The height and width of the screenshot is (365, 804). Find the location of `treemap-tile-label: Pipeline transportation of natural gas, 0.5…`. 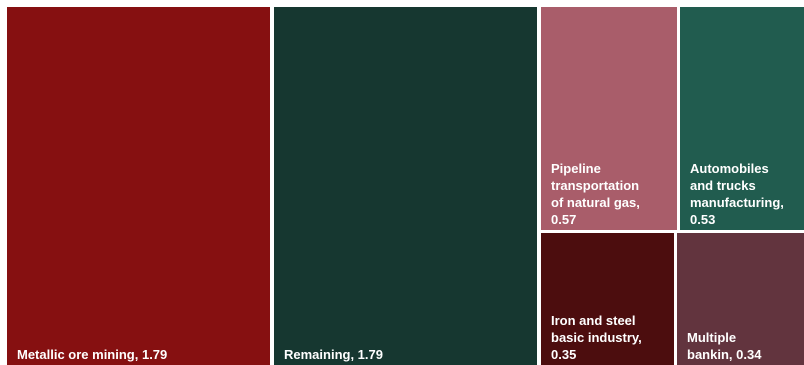

treemap-tile-label: Pipeline transportation of natural gas, 0.5… is located at coordinates (595, 194).